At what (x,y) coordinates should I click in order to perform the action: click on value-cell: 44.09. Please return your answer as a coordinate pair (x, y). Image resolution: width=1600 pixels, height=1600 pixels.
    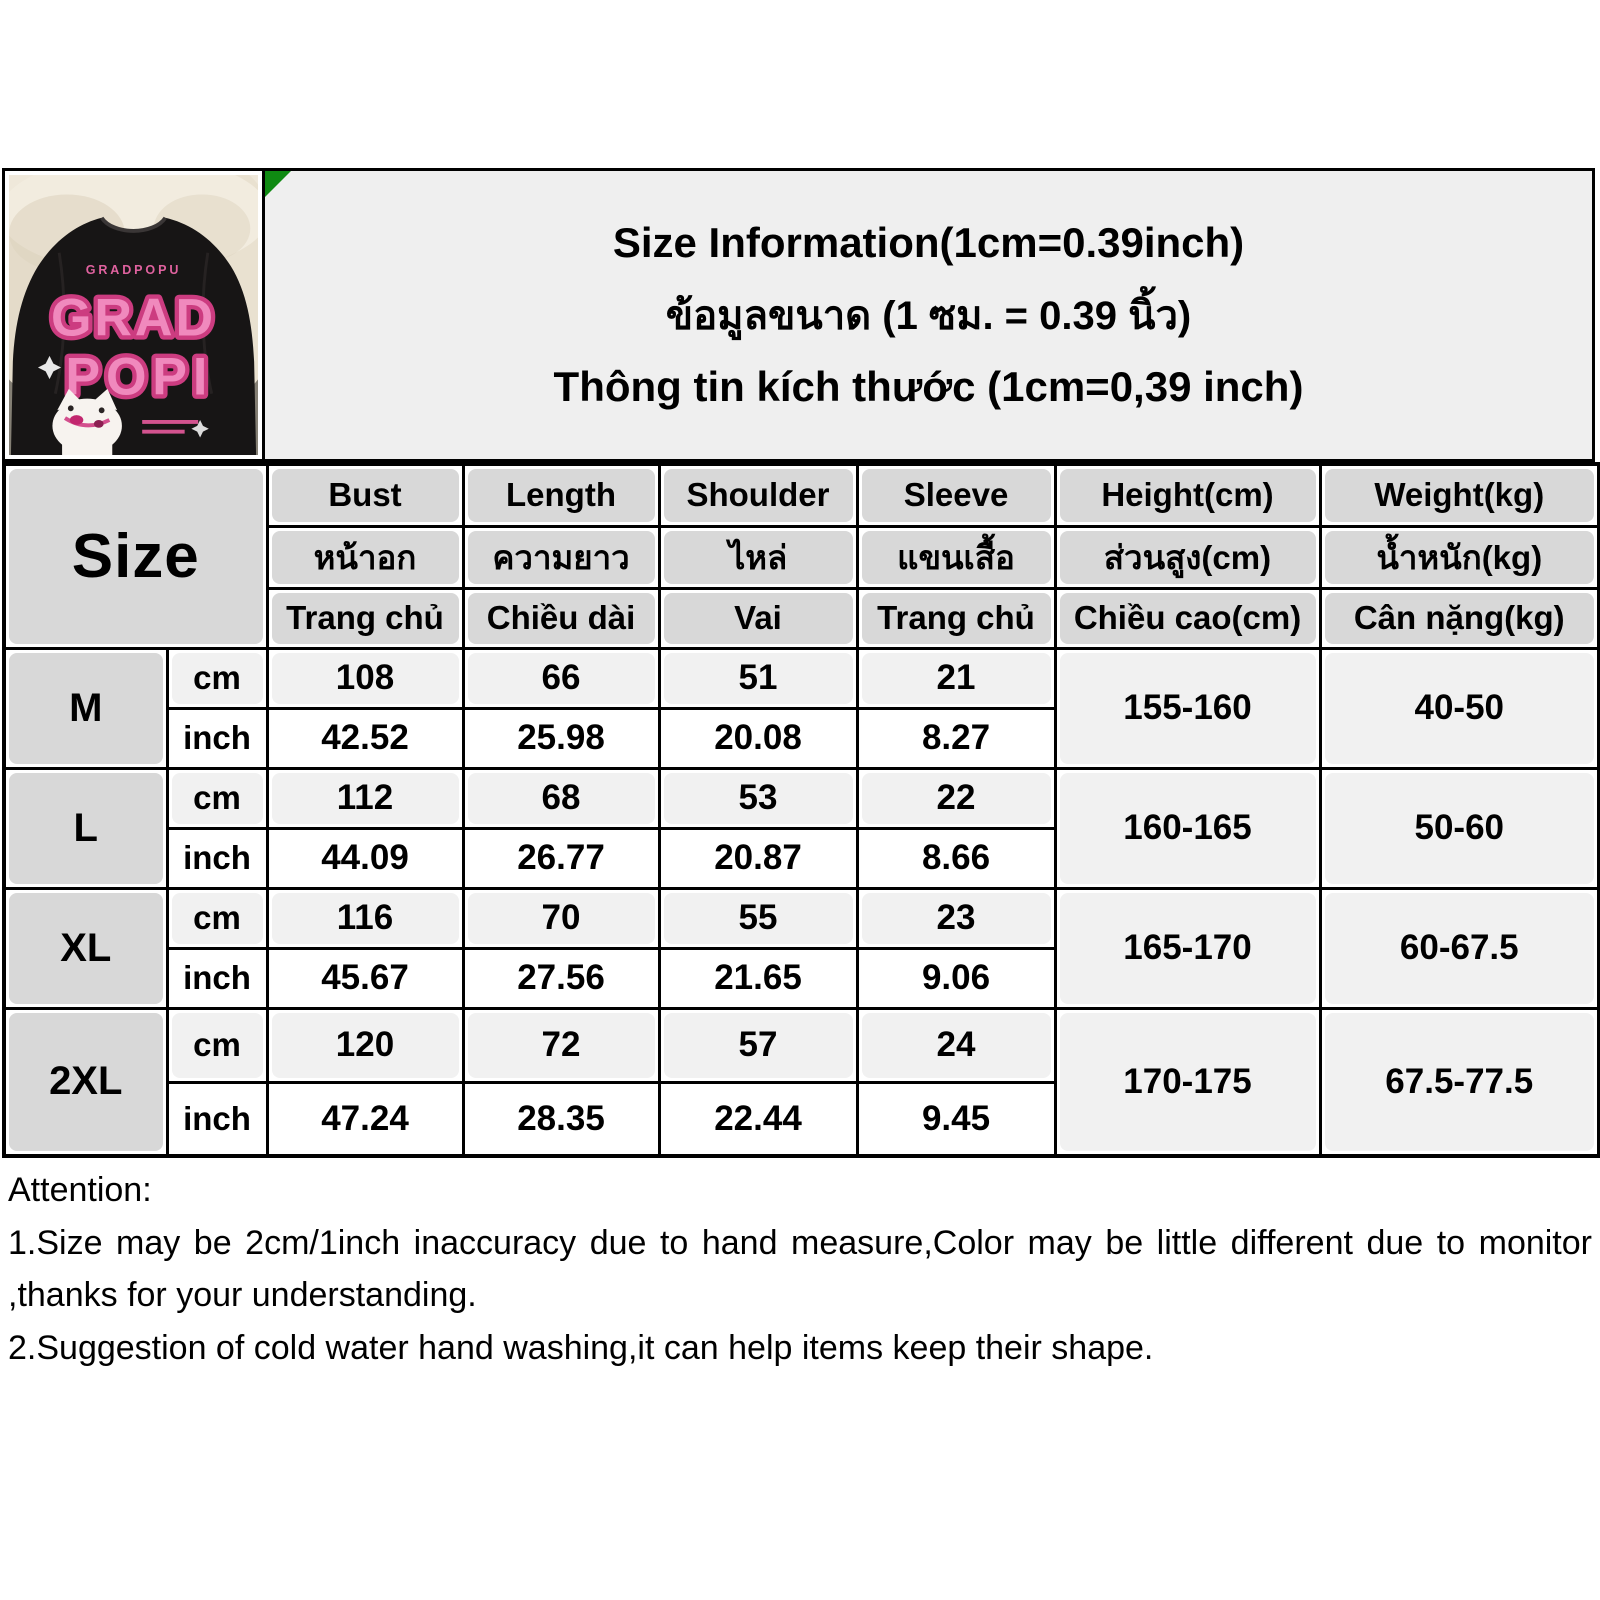
    Looking at the image, I should click on (365, 858).